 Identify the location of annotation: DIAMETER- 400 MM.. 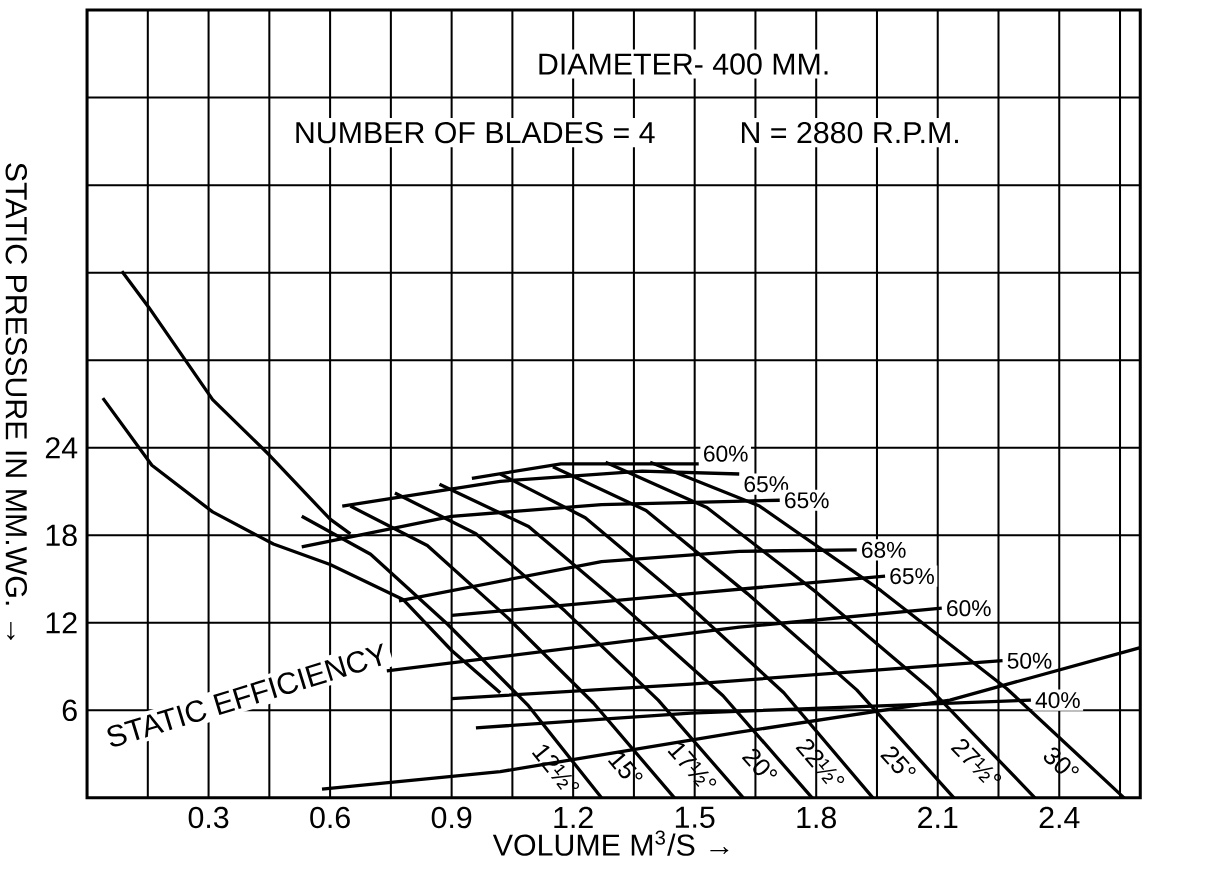
(683, 64).